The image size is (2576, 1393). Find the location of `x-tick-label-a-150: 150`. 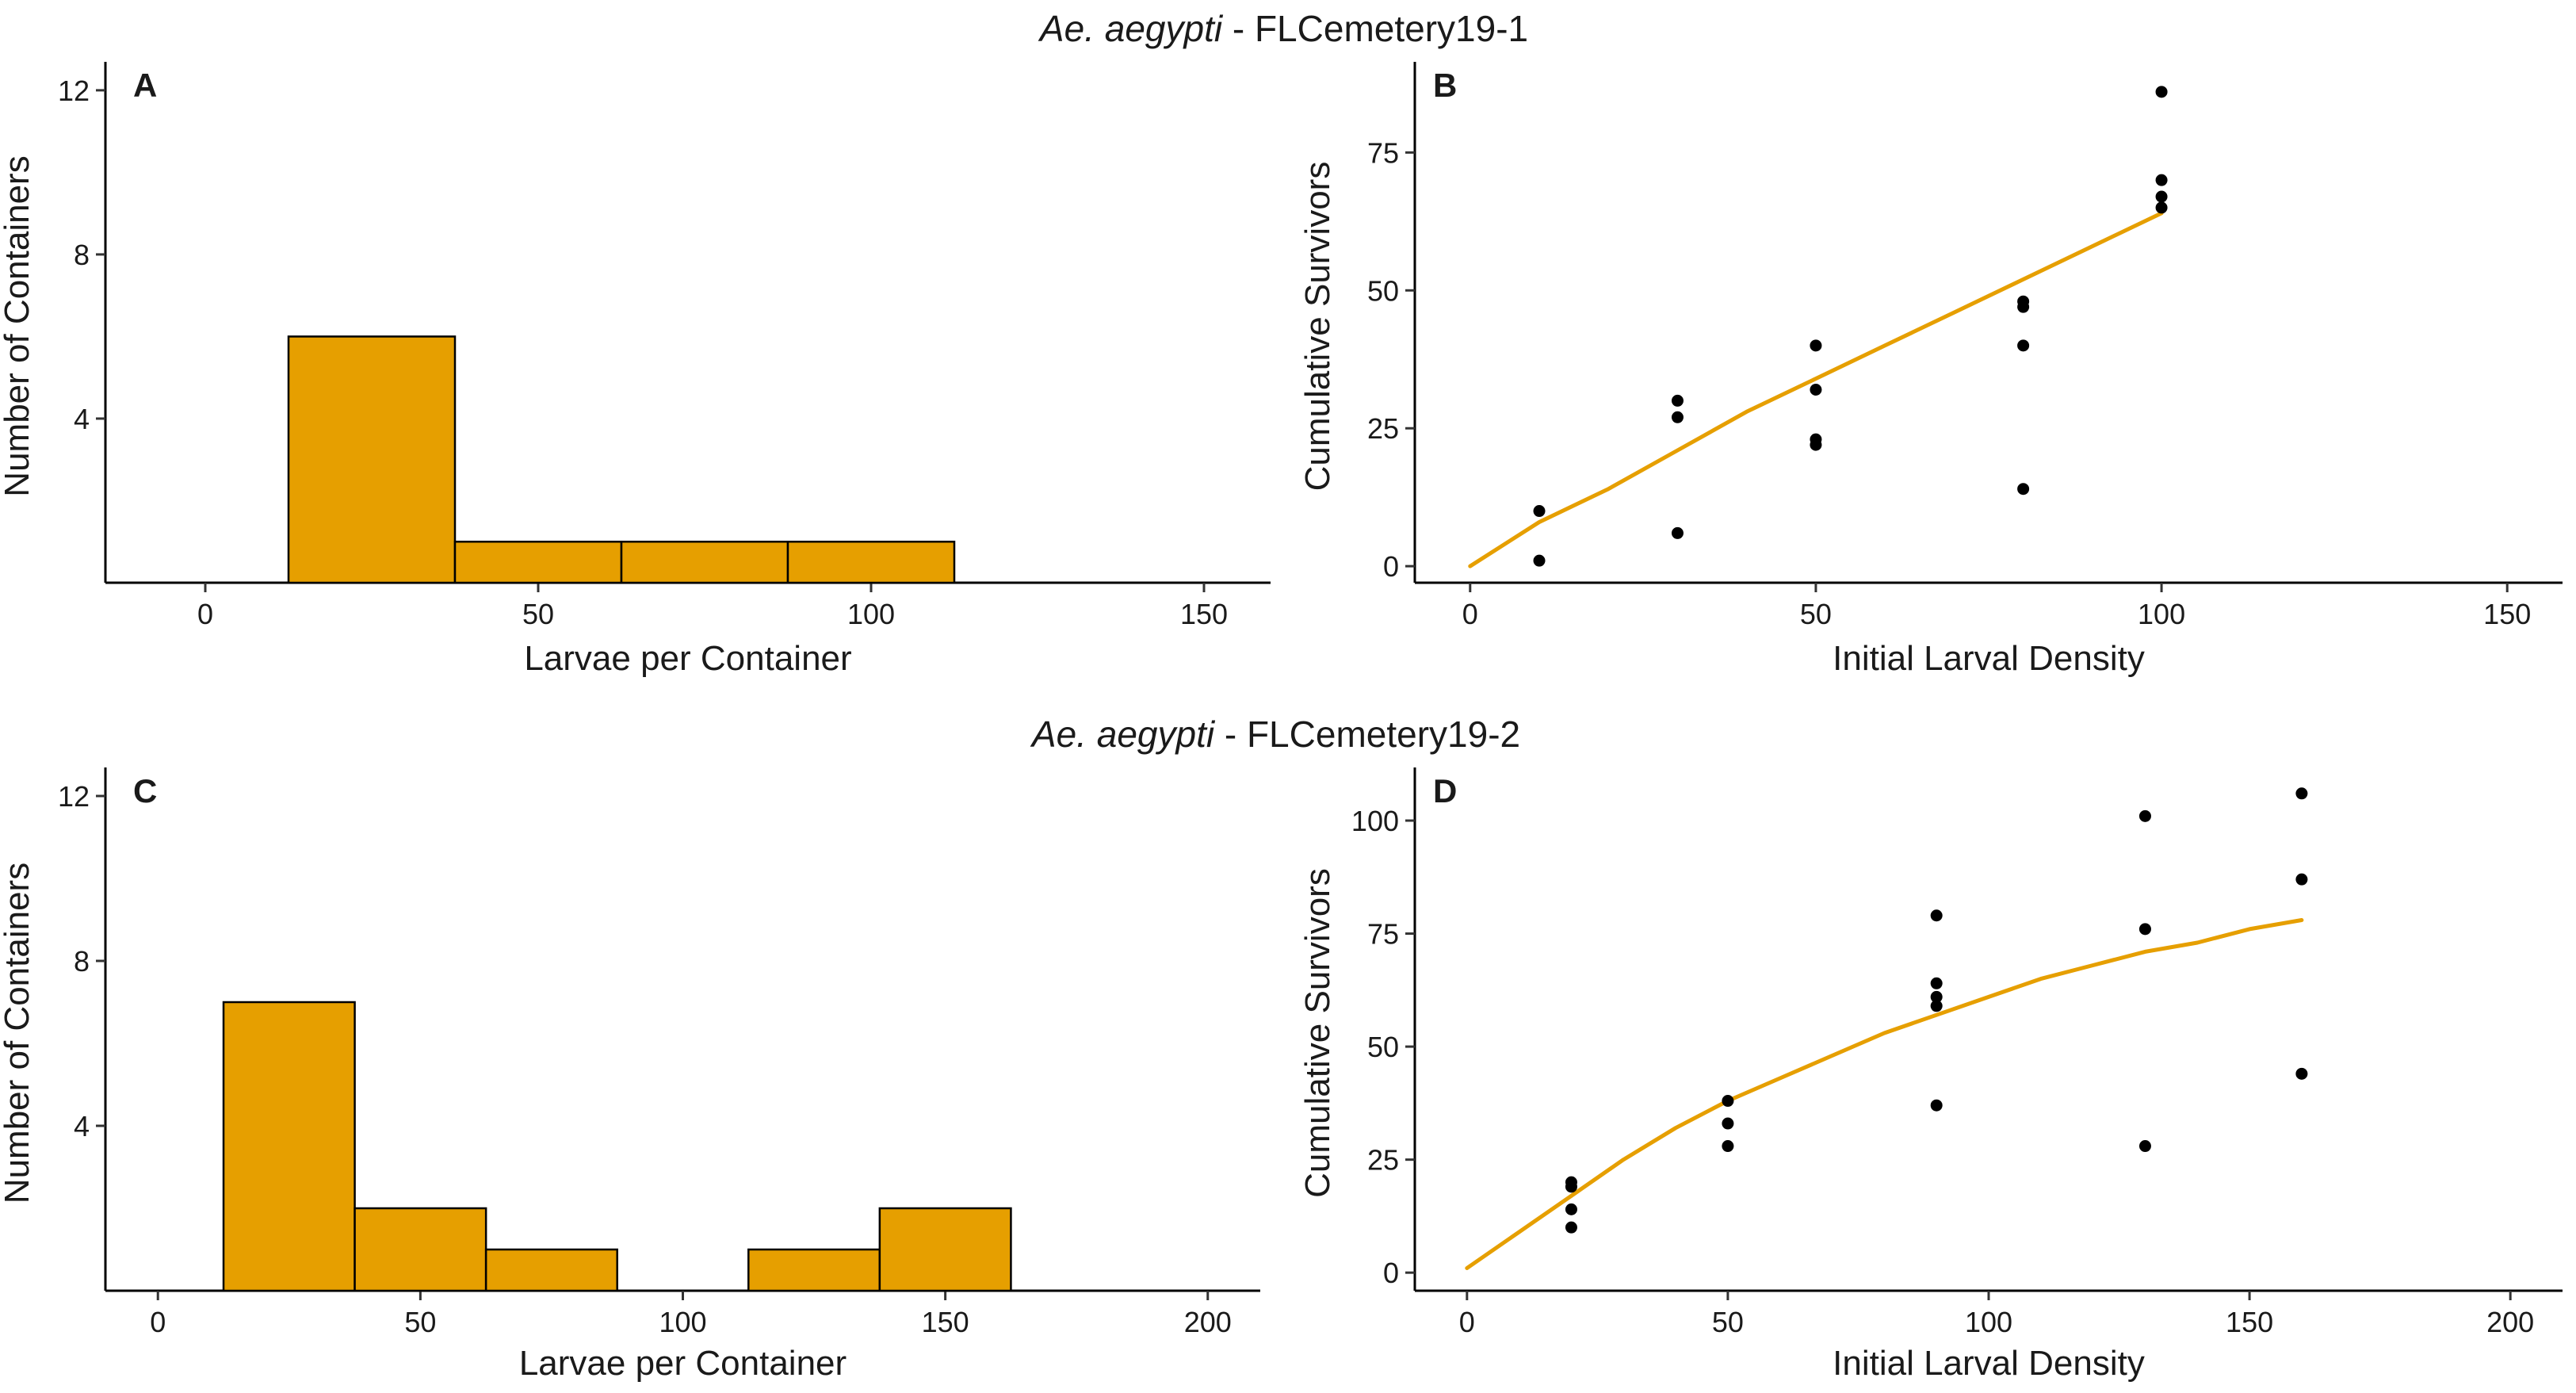

x-tick-label-a-150: 150 is located at coordinates (1204, 614).